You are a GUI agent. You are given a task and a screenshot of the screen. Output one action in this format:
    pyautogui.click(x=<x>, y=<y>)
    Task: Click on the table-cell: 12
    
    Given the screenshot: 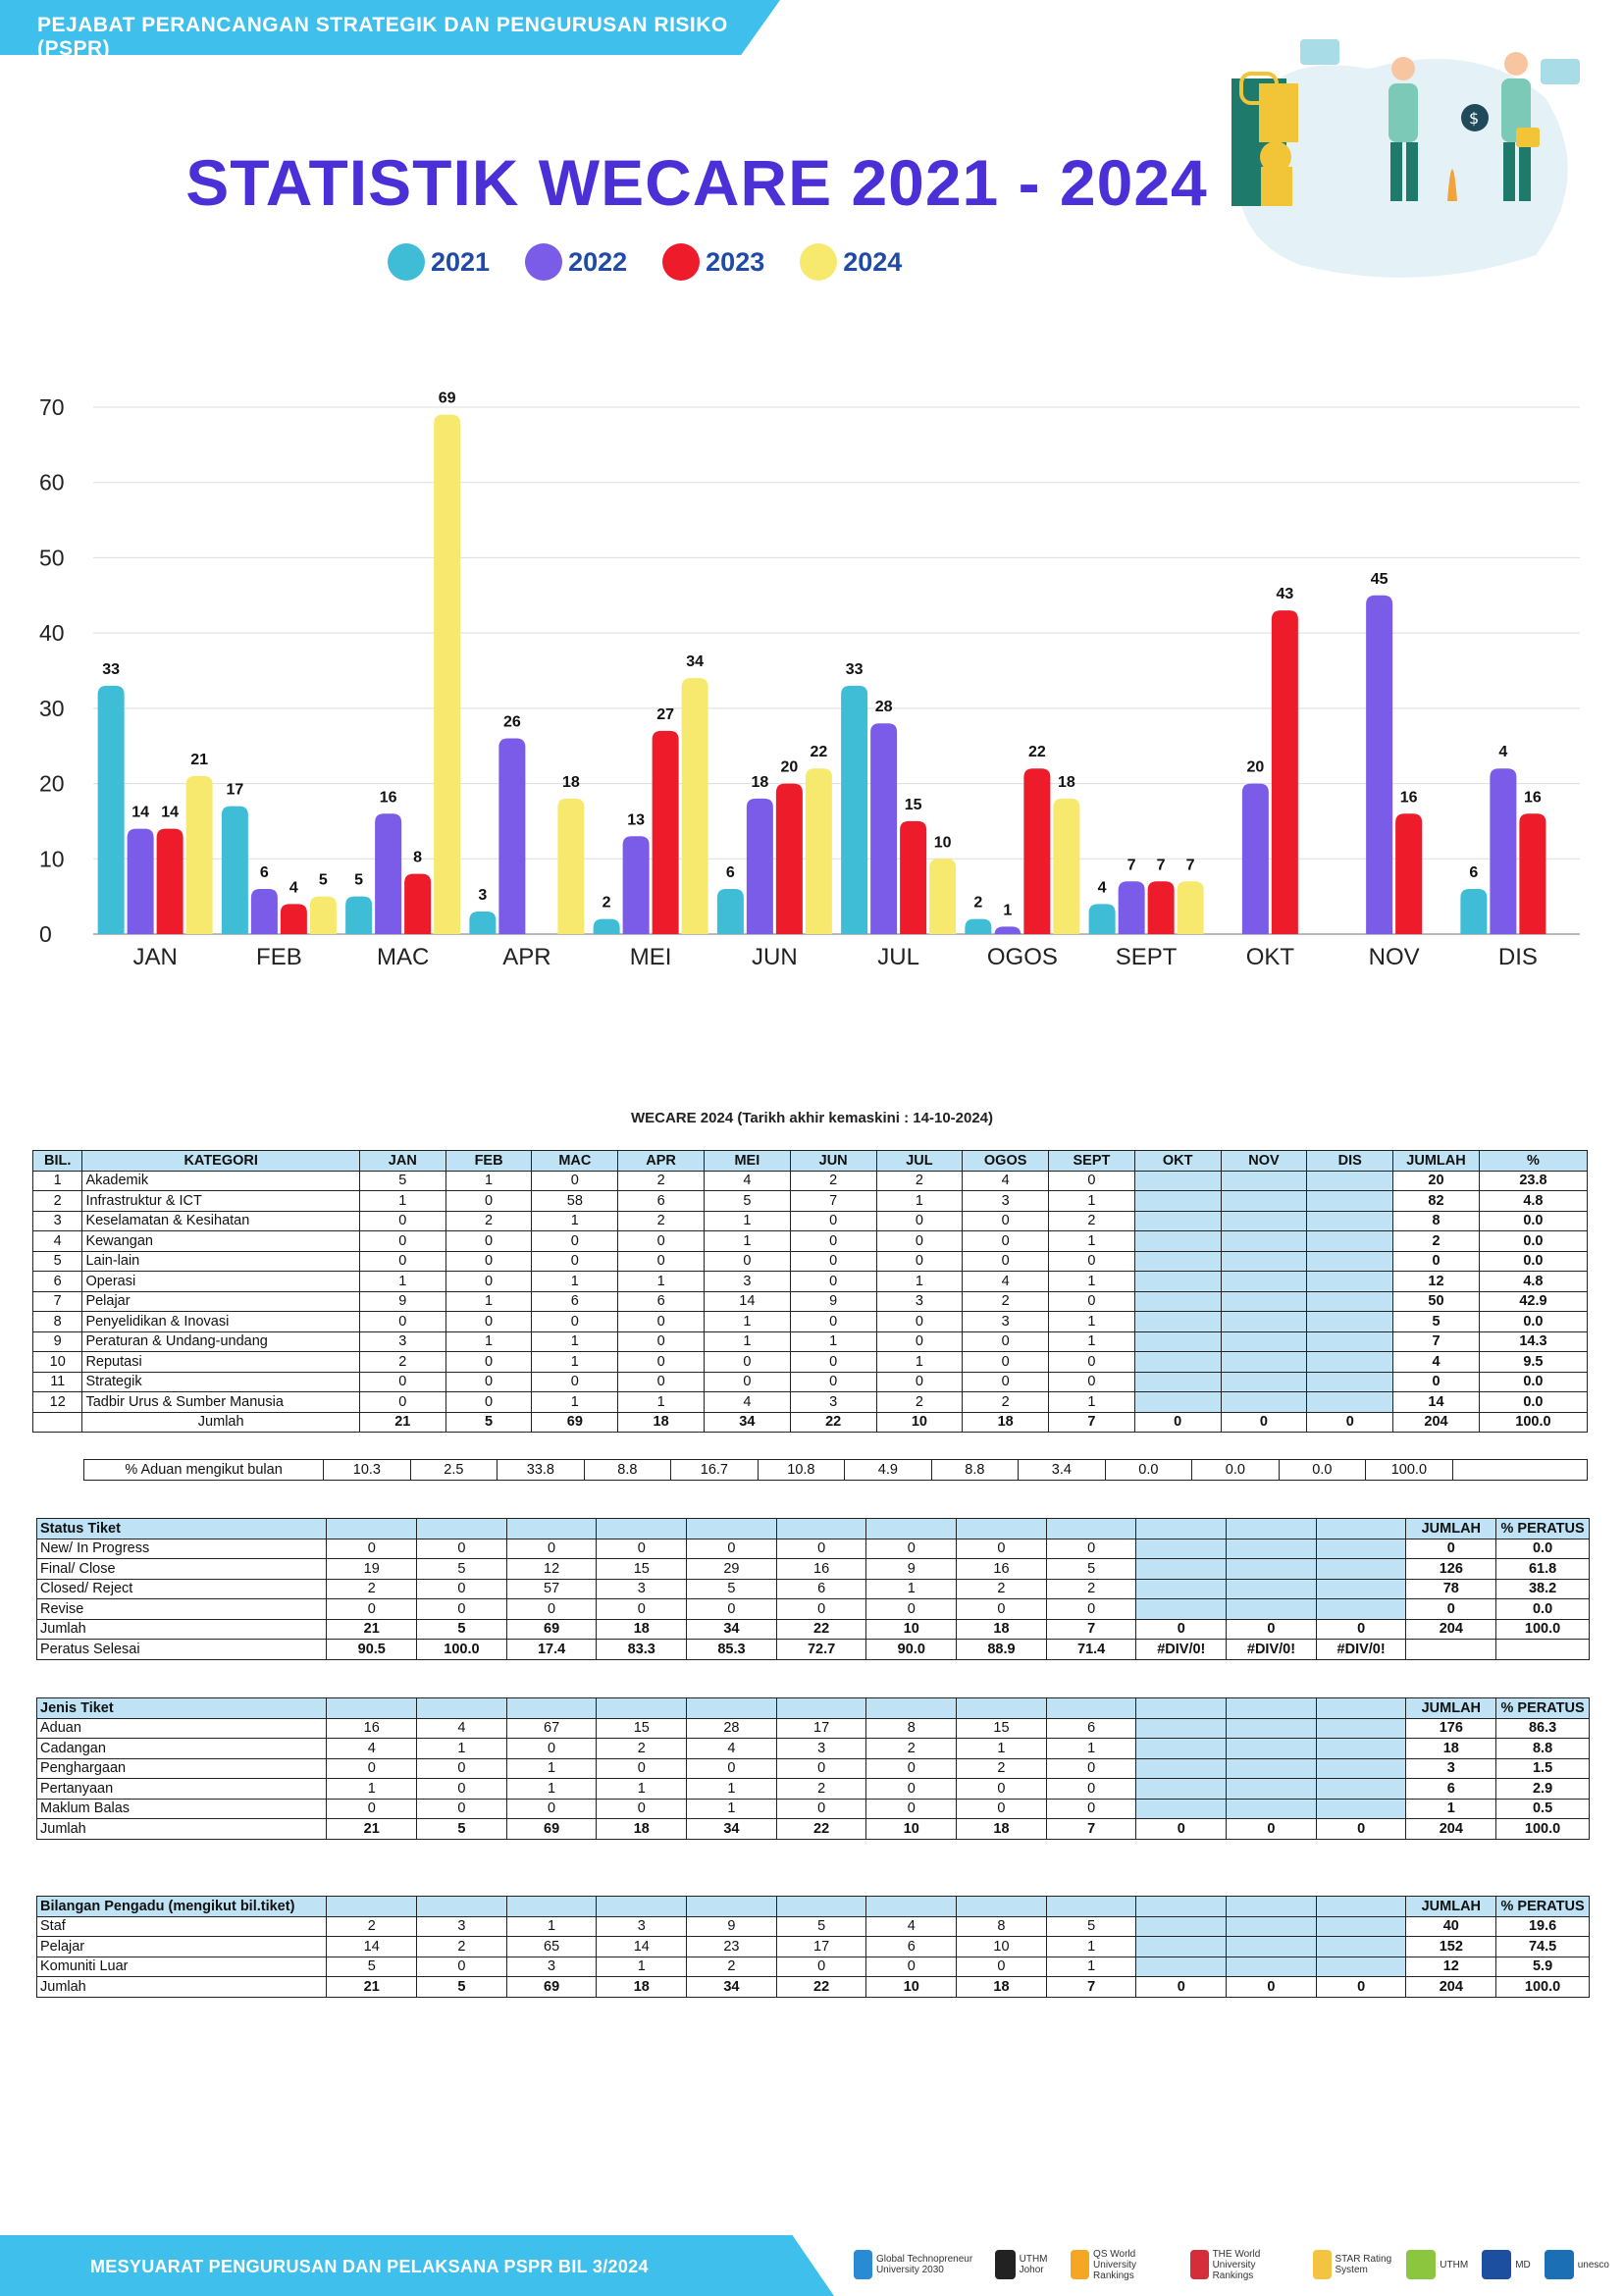 What is the action you would take?
    pyautogui.click(x=1451, y=1966)
    